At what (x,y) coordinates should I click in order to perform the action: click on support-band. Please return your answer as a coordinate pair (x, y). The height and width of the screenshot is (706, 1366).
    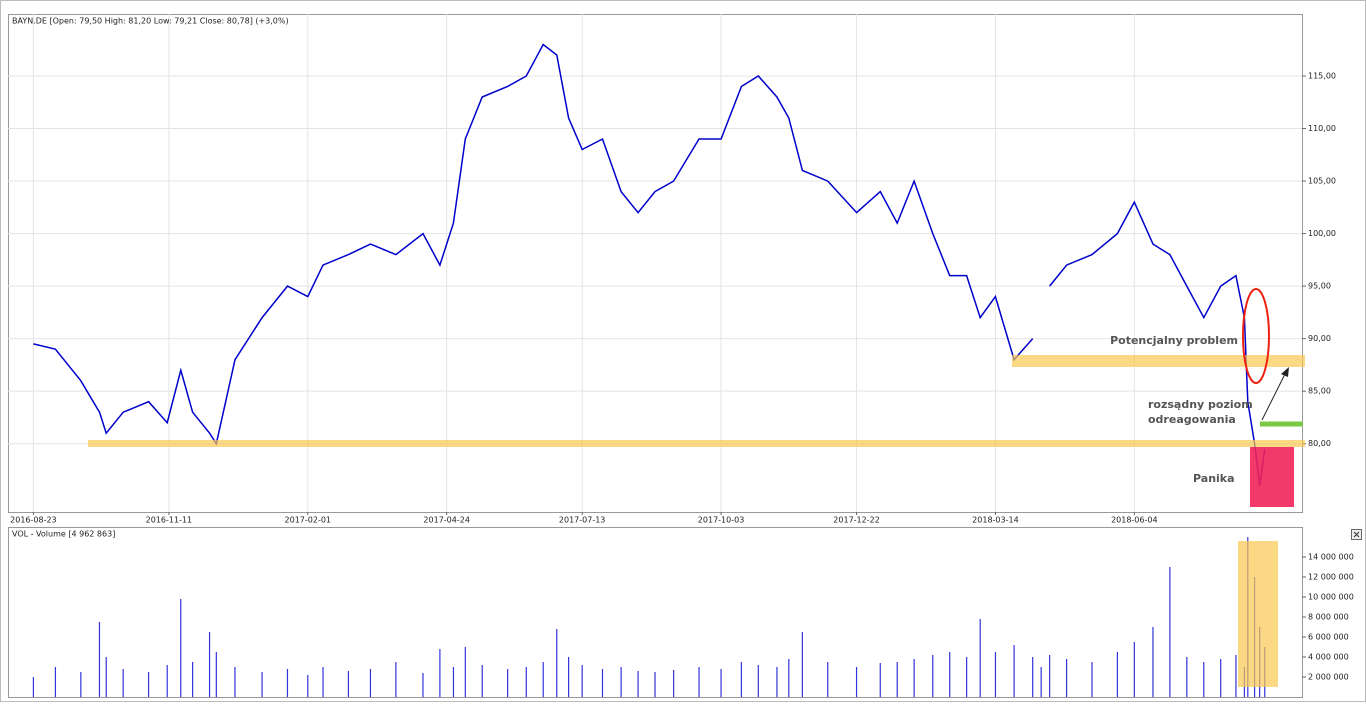
    Looking at the image, I should click on (696, 443).